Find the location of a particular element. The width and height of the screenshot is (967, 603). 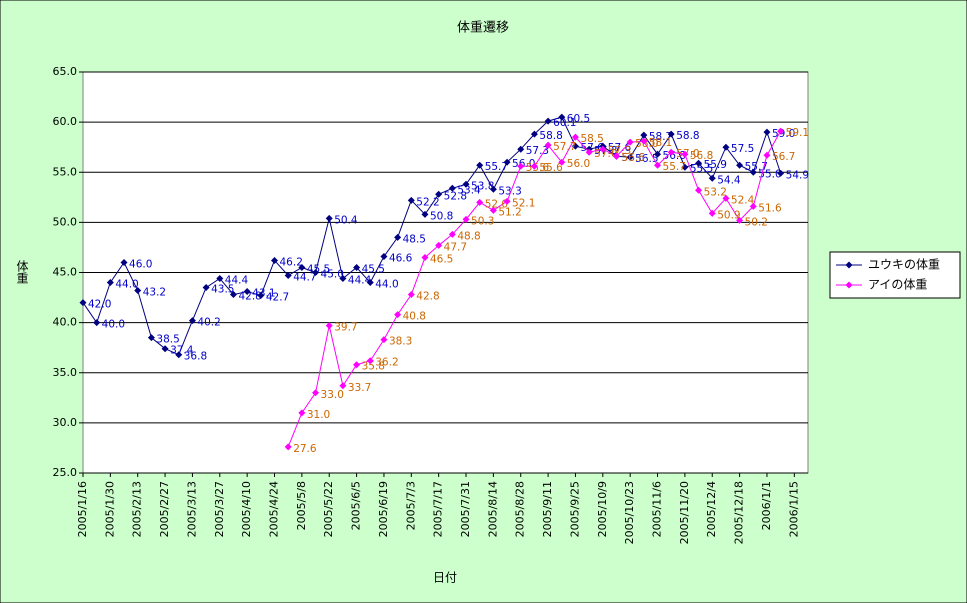

data-label: 56.7 is located at coordinates (783, 157).